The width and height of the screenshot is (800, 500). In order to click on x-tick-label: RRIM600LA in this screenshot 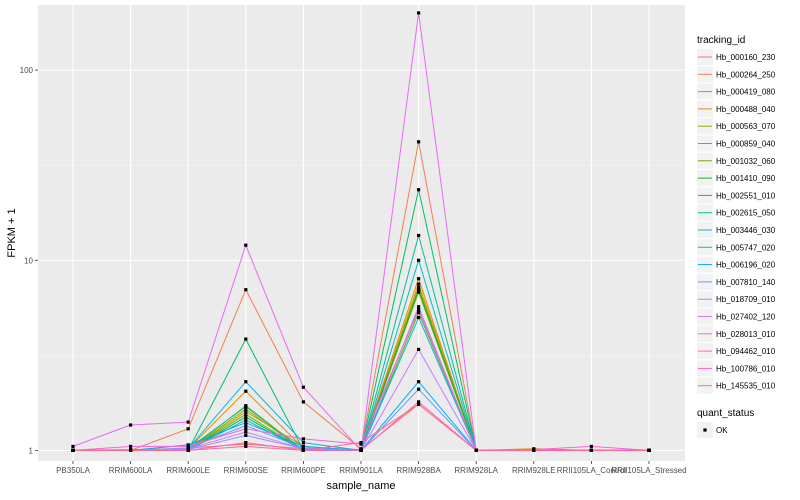, I will do `click(131, 470)`.